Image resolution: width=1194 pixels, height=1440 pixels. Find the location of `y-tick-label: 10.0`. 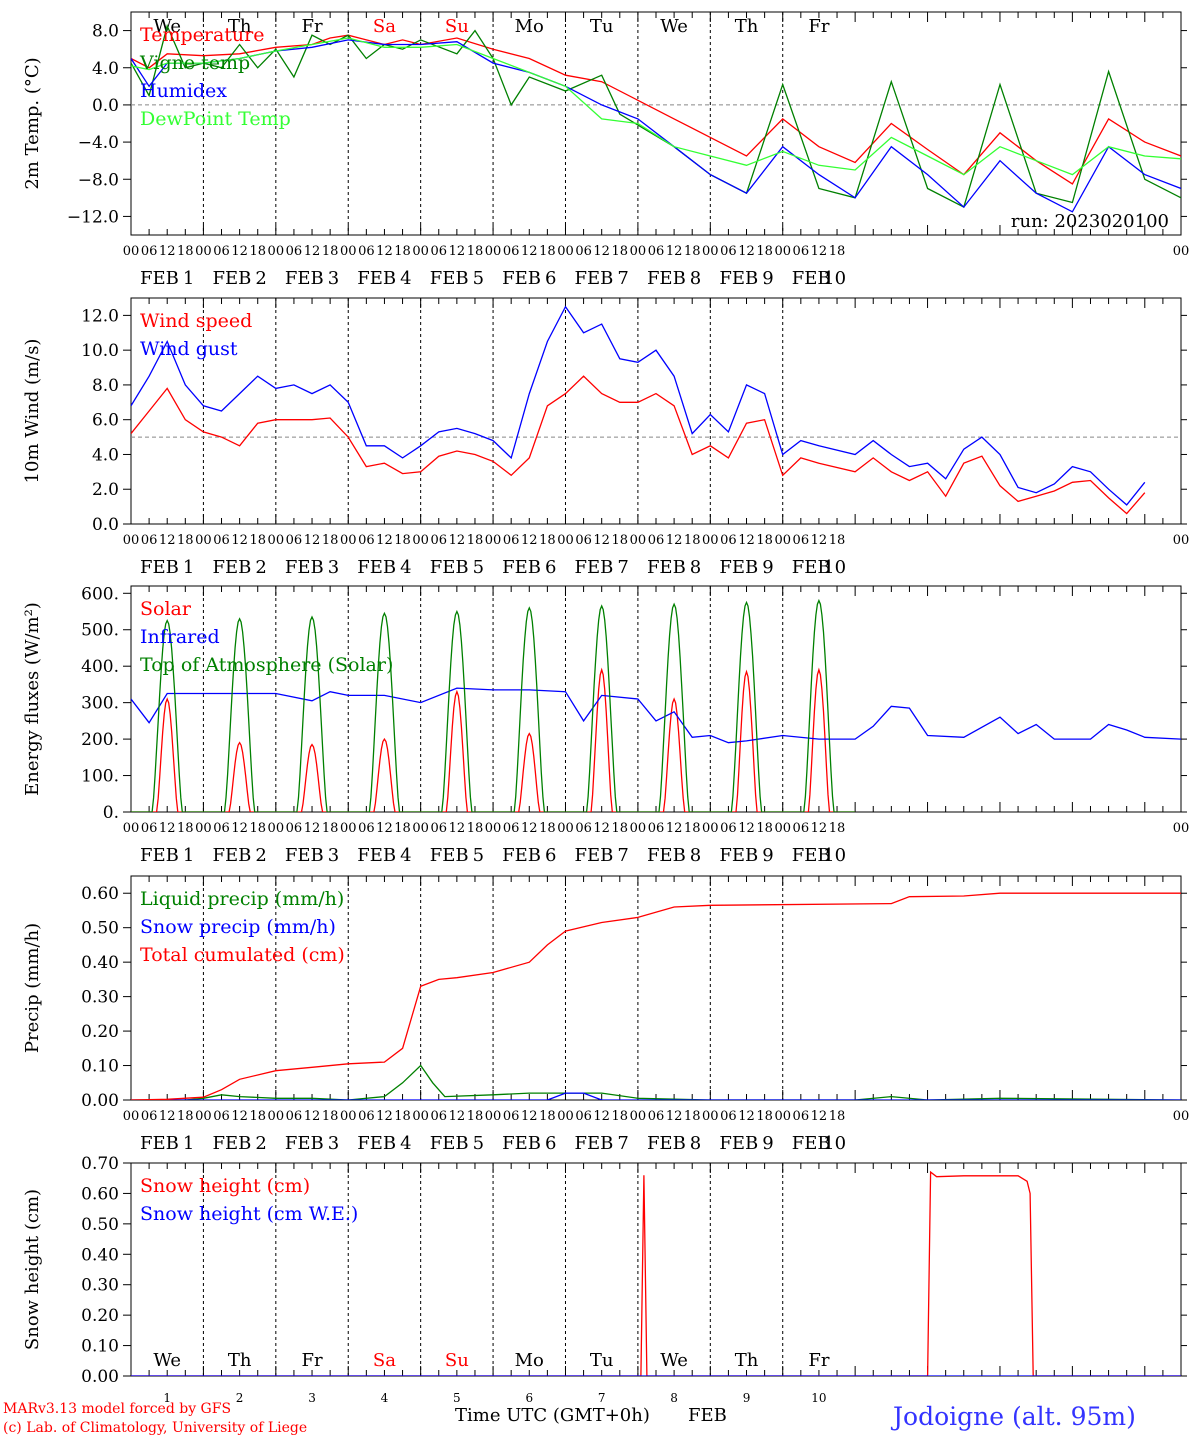

y-tick-label: 10.0 is located at coordinates (100, 351).